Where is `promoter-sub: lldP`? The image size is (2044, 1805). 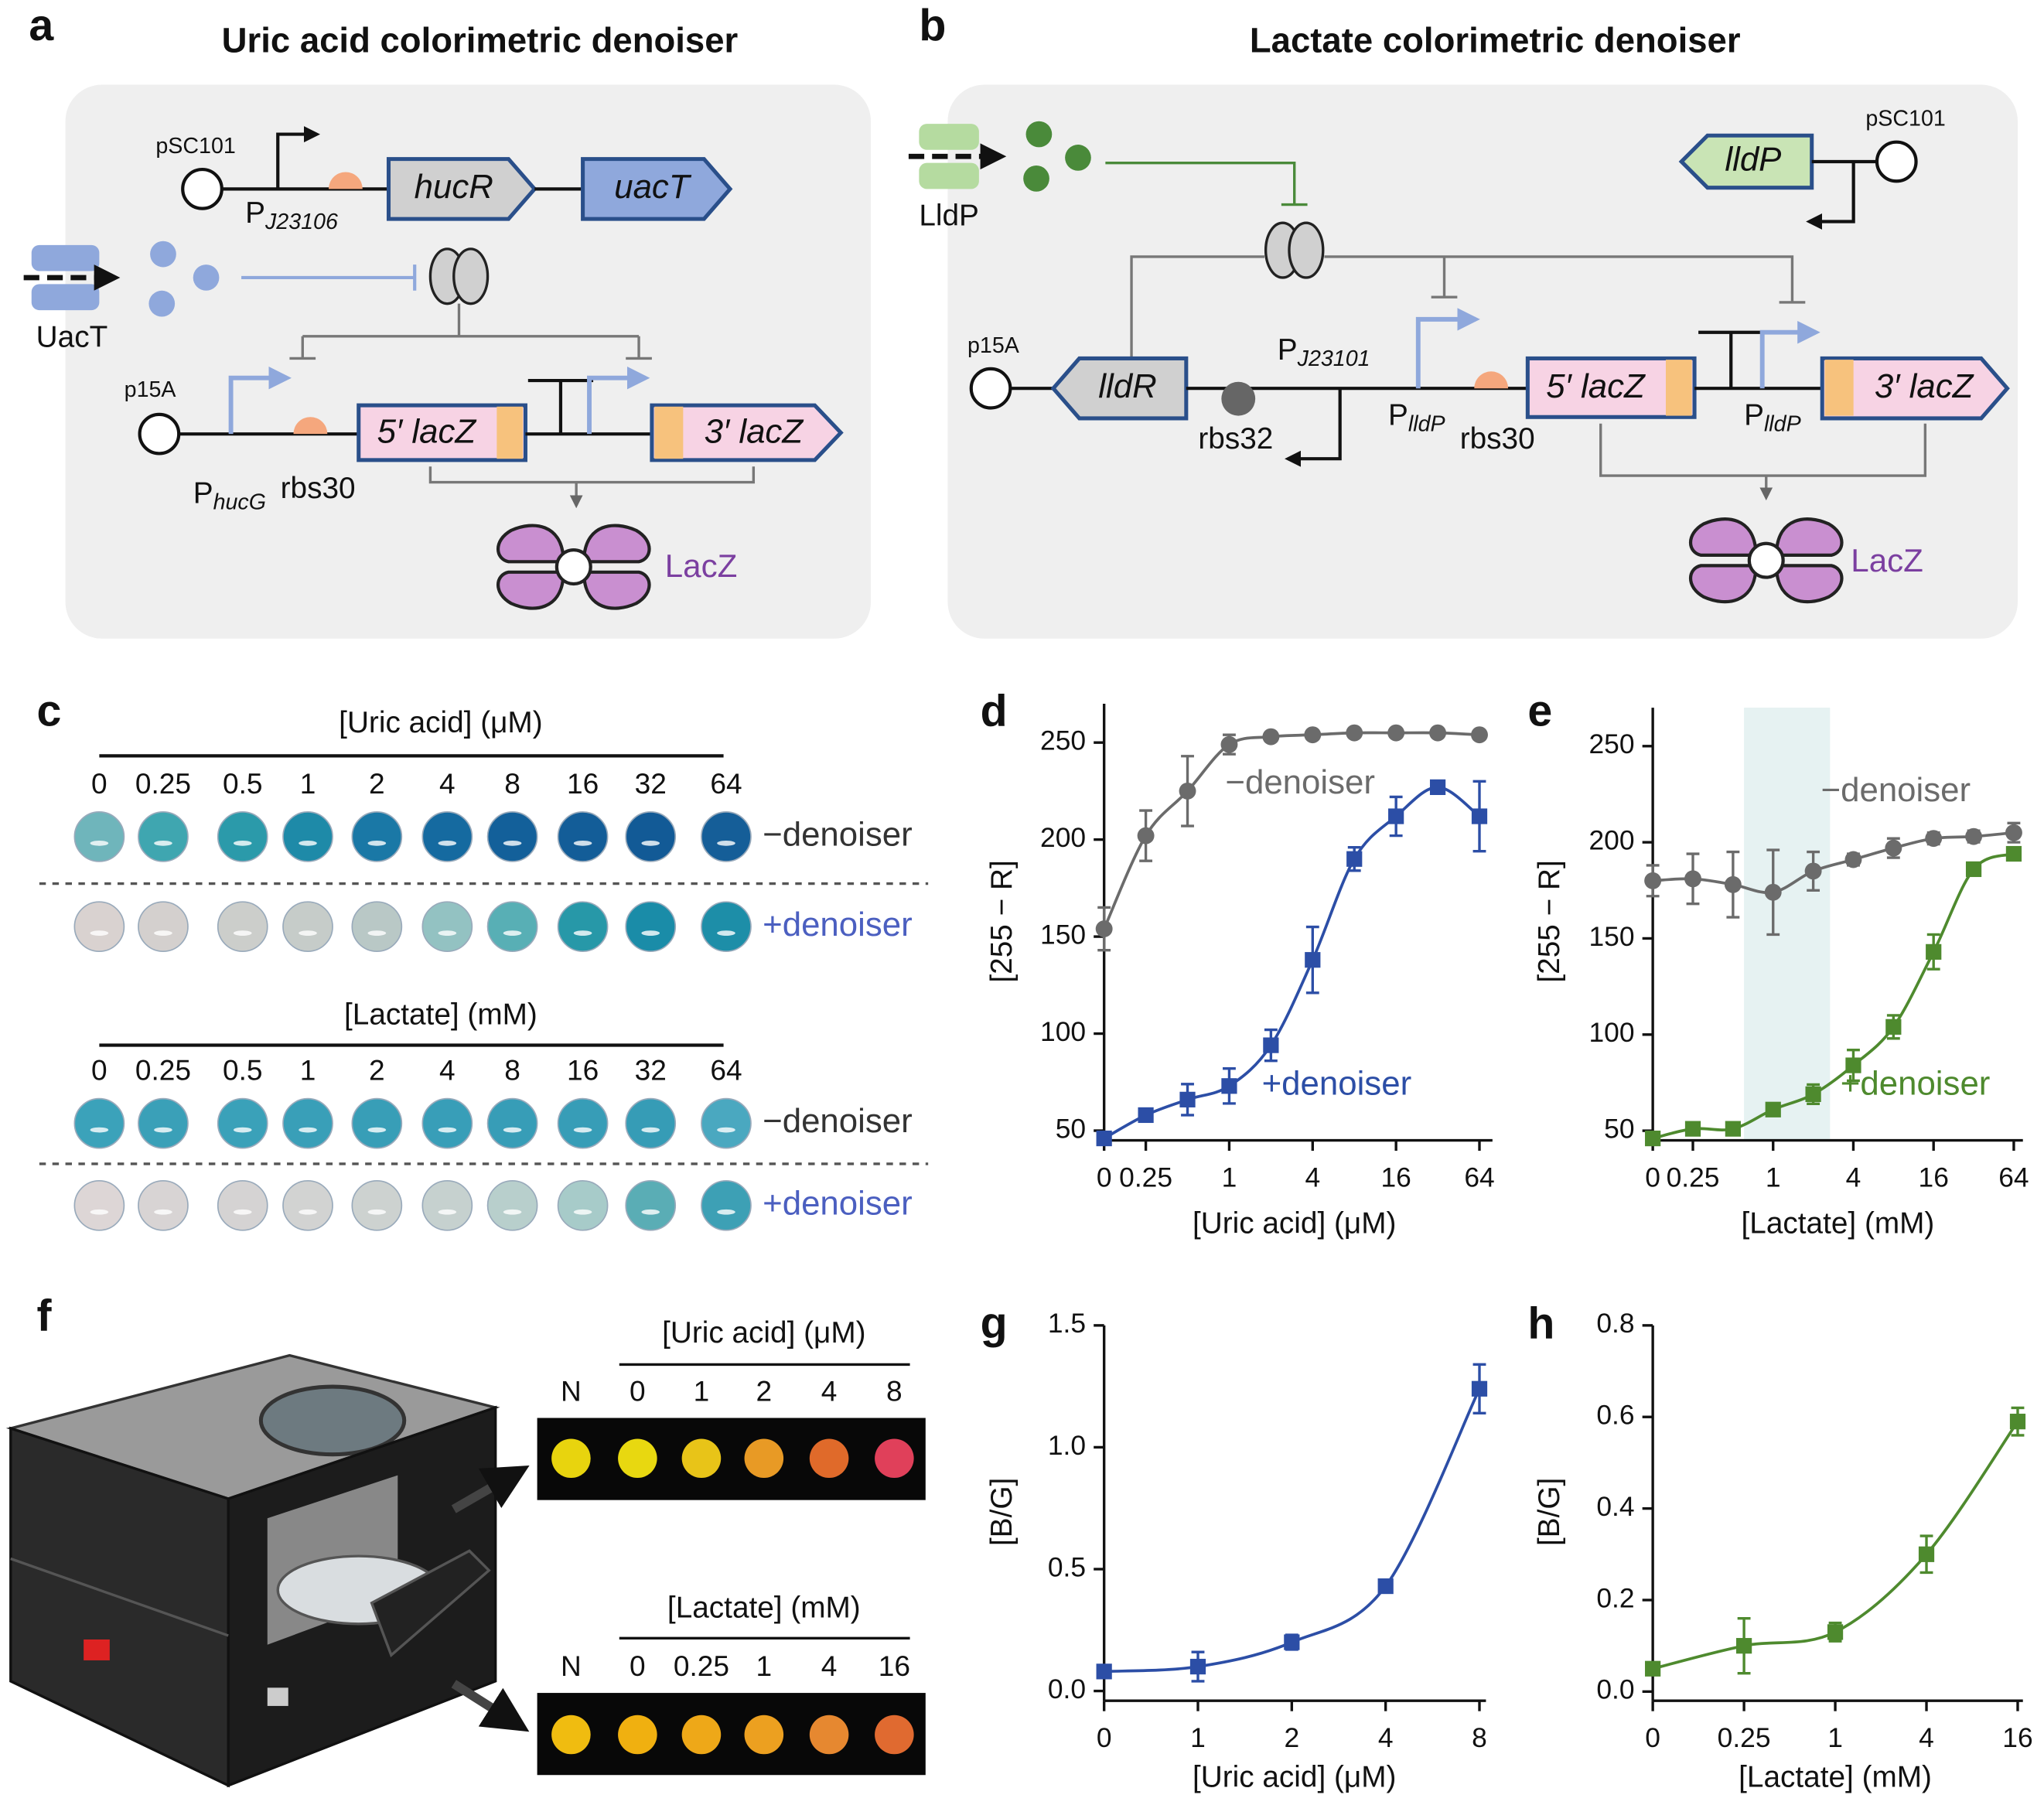
promoter-sub: lldP is located at coordinates (1783, 423).